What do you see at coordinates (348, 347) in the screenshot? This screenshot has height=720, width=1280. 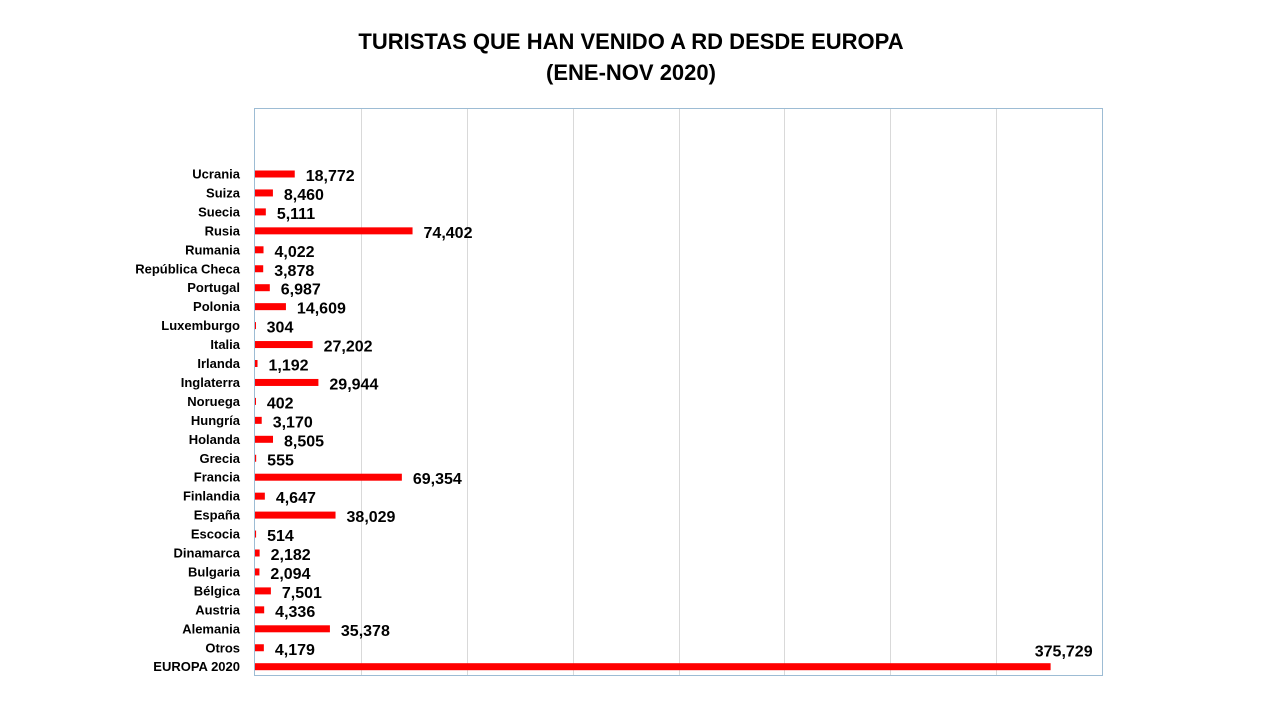 I see `value-label-row-10: 27,202` at bounding box center [348, 347].